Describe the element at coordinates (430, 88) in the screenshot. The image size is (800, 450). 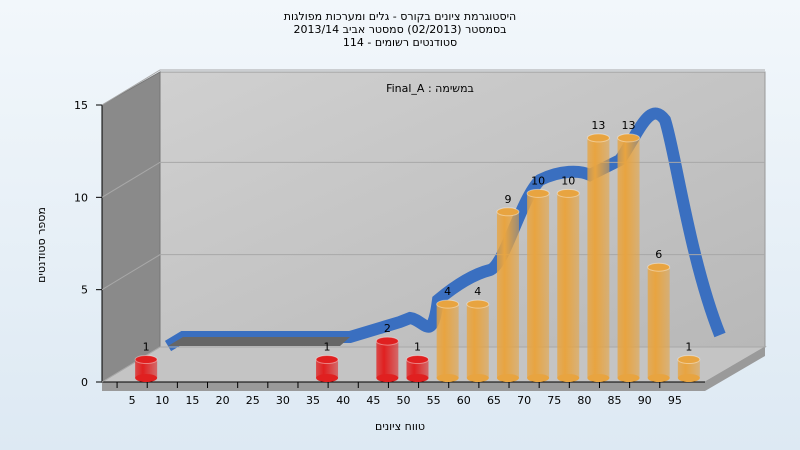
I see `subtitle: Final_A : במשימה` at that location.